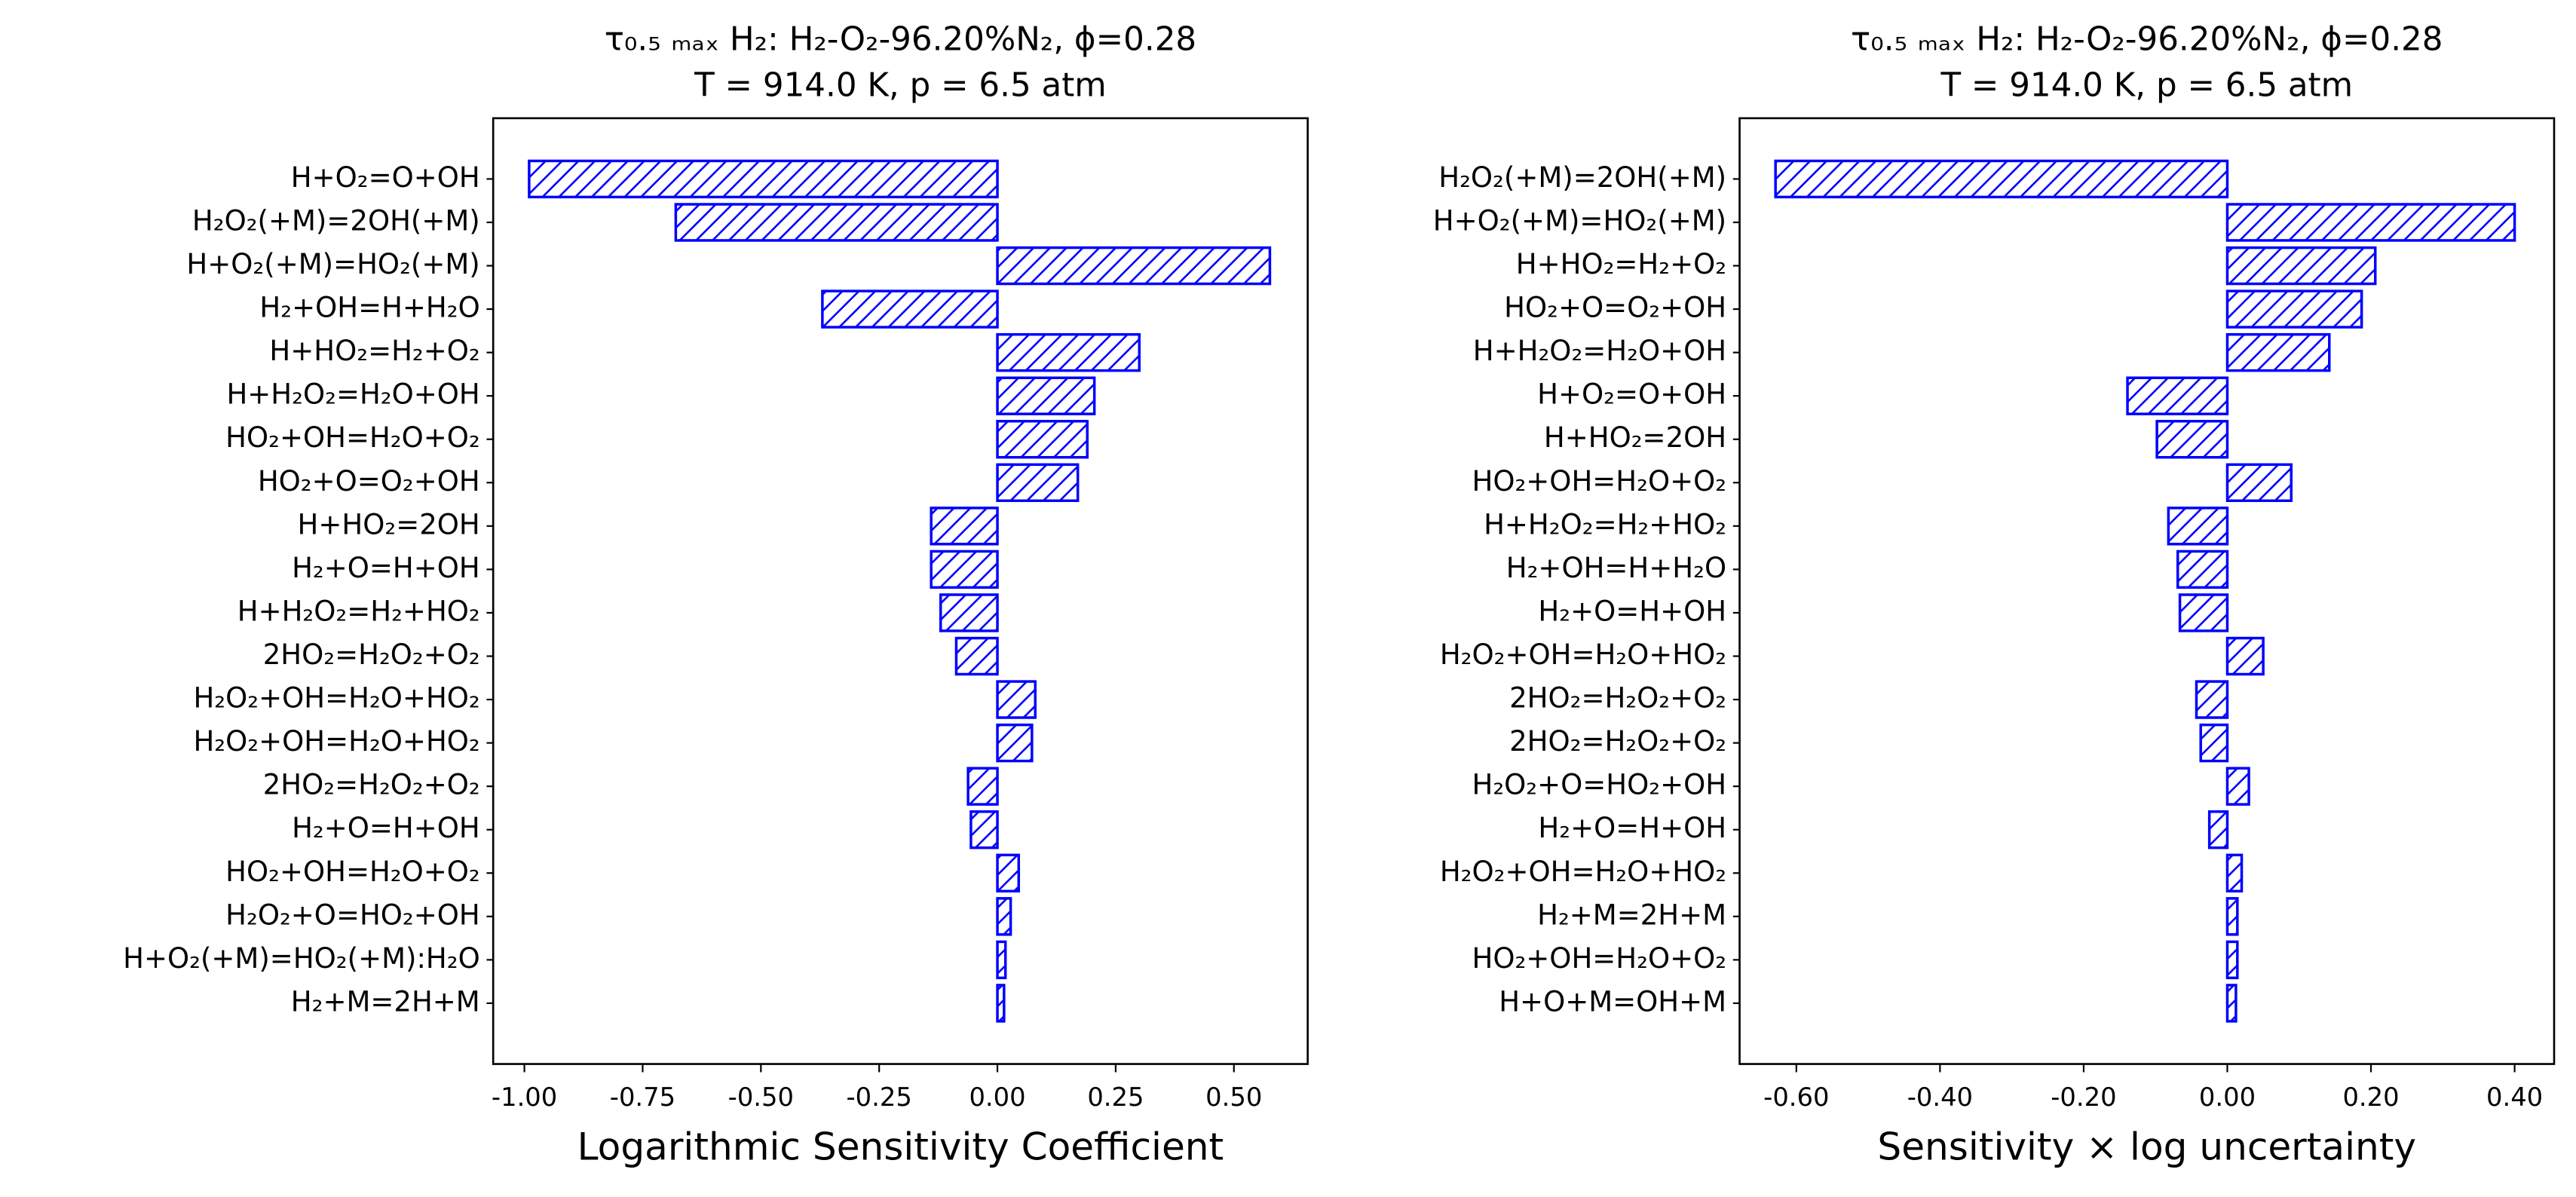 The height and width of the screenshot is (1197, 2576). What do you see at coordinates (1115, 1097) in the screenshot?
I see `x-tick-label: 0.25` at bounding box center [1115, 1097].